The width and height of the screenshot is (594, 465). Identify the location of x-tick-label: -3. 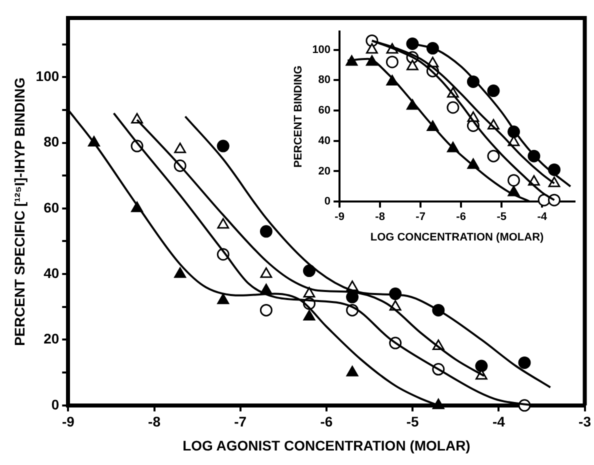
(585, 422).